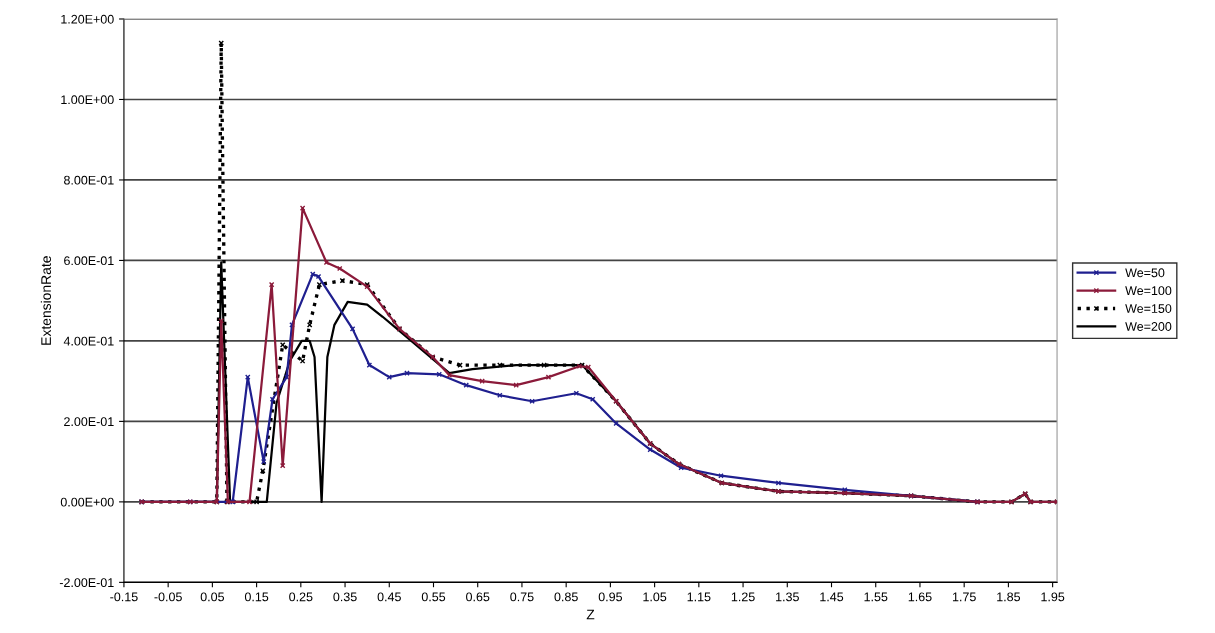 The height and width of the screenshot is (633, 1215). What do you see at coordinates (89, 261) in the screenshot?
I see `y-tick-label: 6.00E-01` at bounding box center [89, 261].